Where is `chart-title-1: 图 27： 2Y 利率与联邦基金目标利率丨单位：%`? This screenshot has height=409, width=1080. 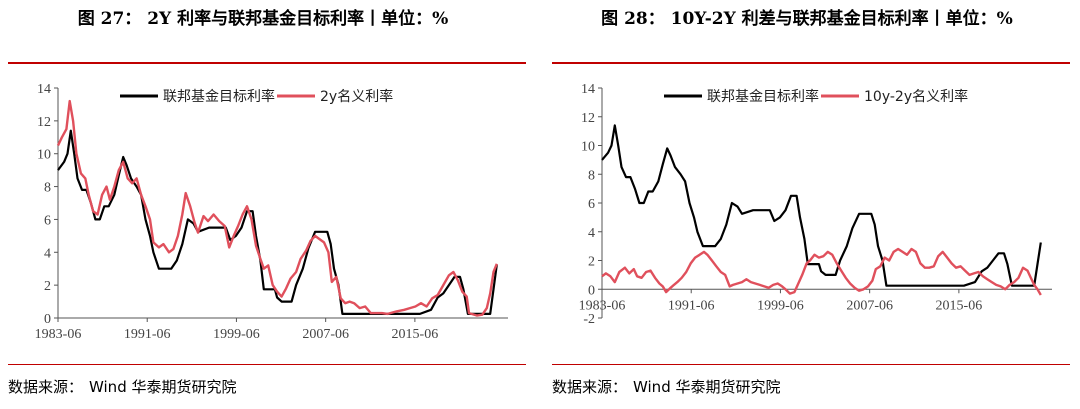 chart-title-1: 图 27： 2Y 利率与联邦基金目标利率丨单位：% is located at coordinates (263, 19).